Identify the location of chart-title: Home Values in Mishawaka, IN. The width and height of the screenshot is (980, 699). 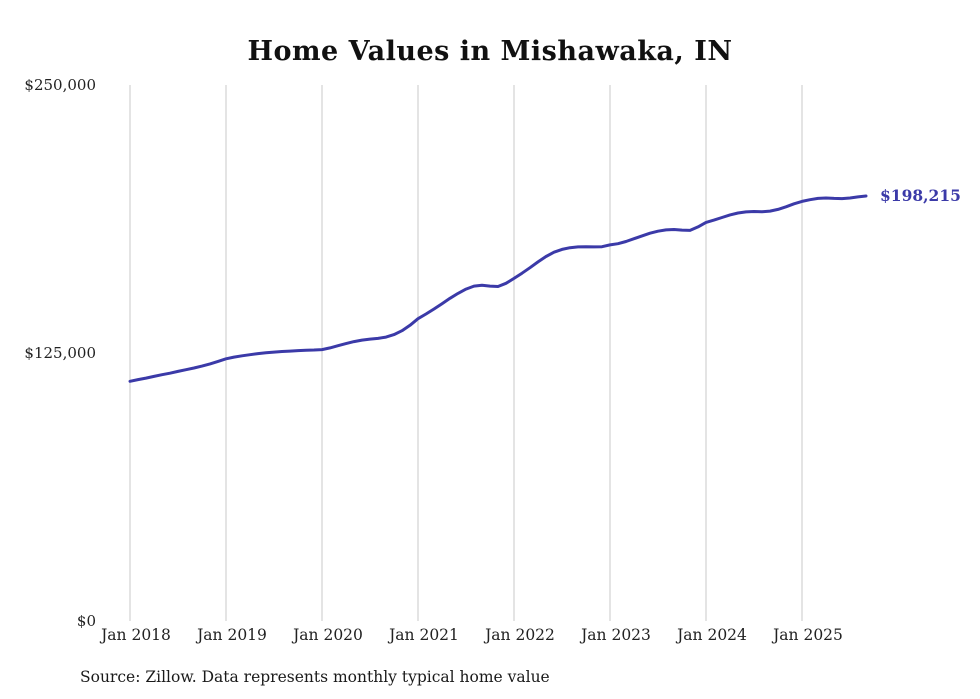
(490, 51).